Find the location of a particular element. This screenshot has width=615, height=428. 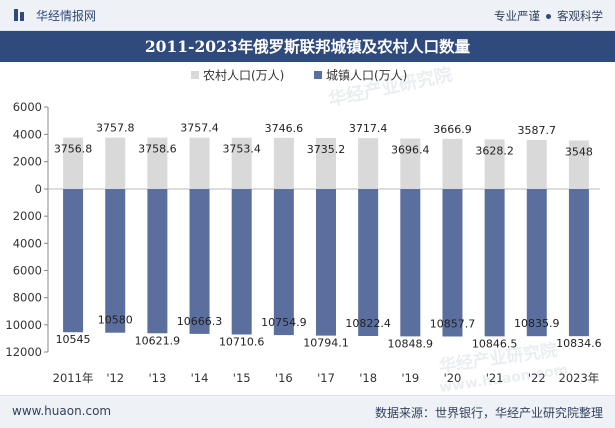

label-rural: 3753.4 is located at coordinates (241, 149).